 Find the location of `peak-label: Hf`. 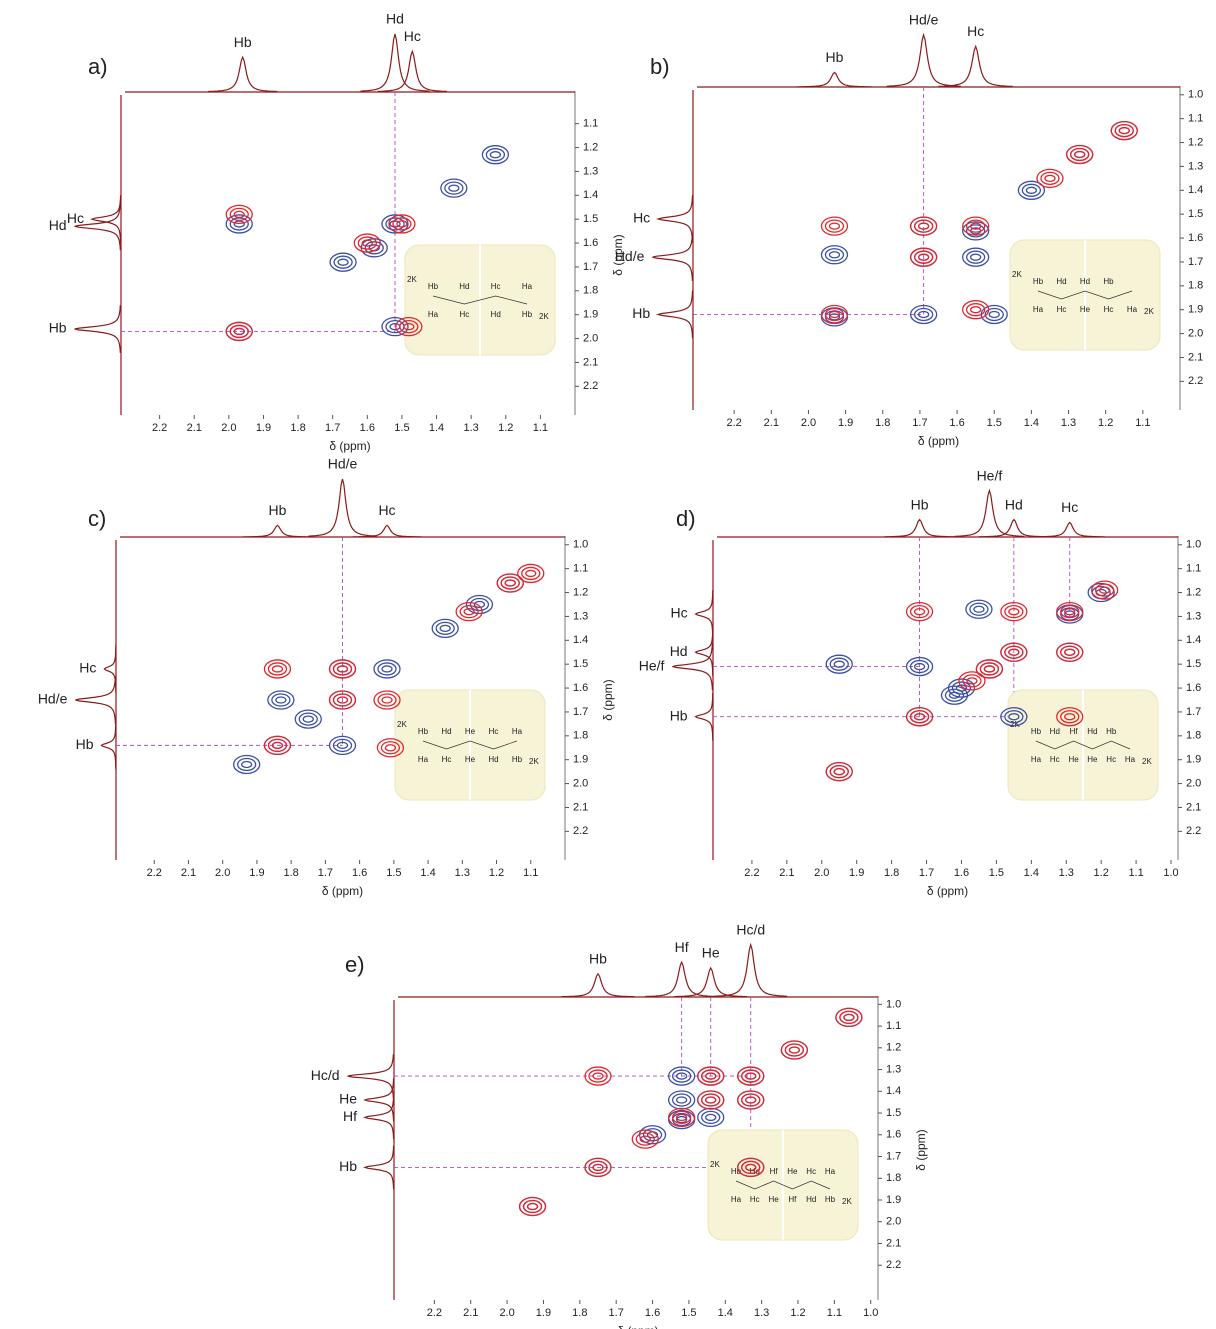

peak-label: Hf is located at coordinates (682, 947).